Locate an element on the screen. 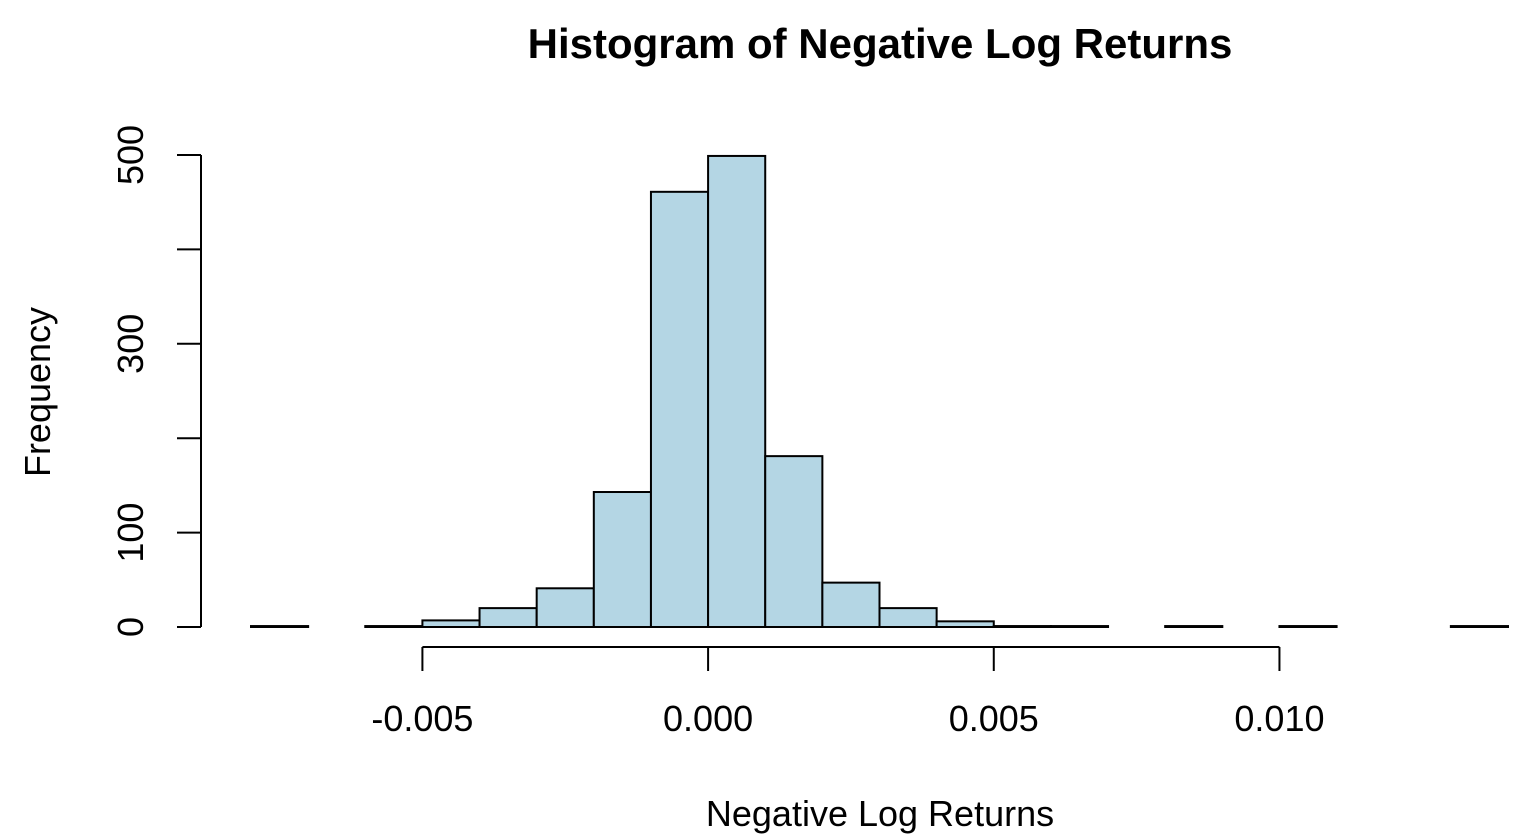 Image resolution: width=1528 pixels, height=838 pixels. x-tick-label: 0.000 is located at coordinates (708, 718).